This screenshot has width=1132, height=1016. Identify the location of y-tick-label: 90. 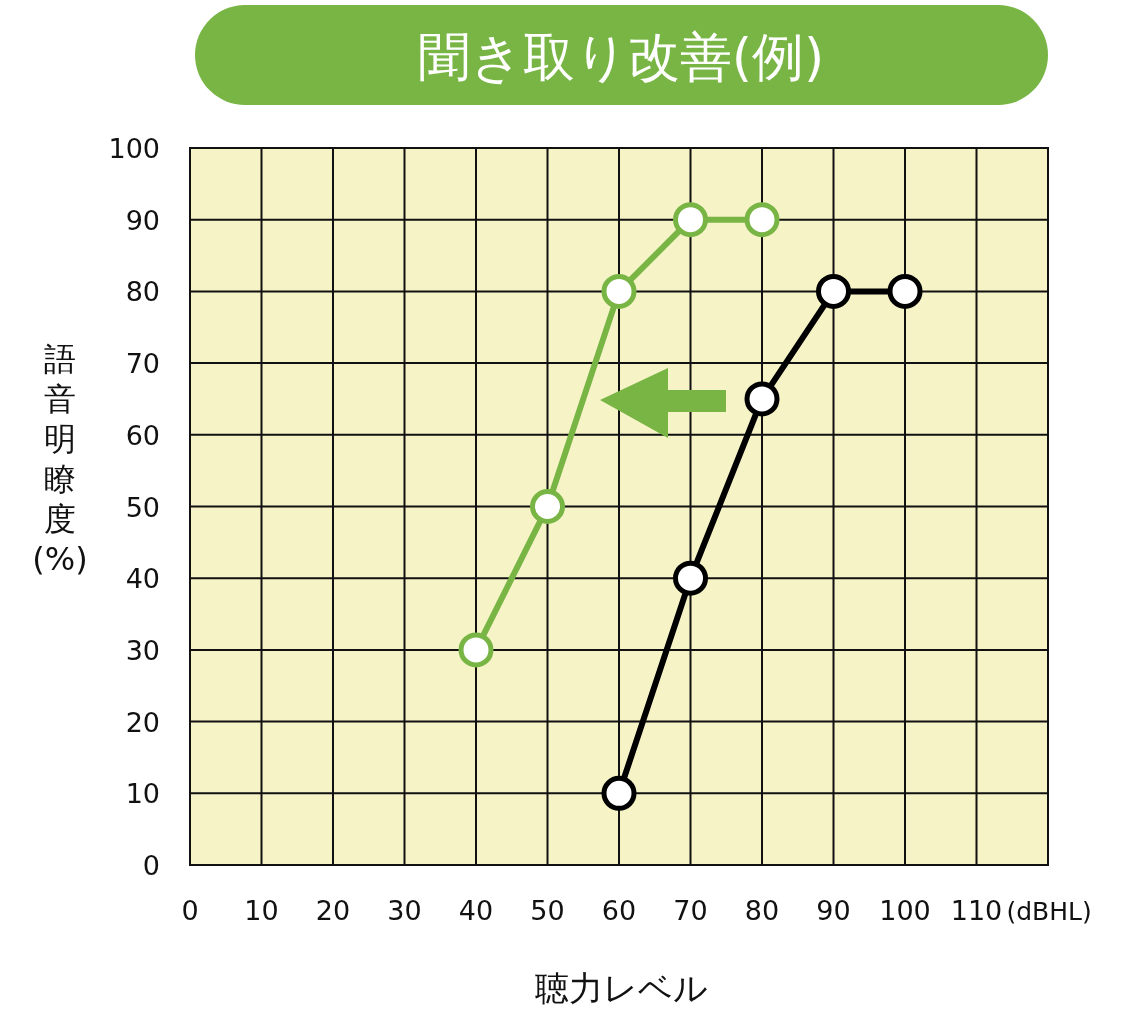
(142, 220).